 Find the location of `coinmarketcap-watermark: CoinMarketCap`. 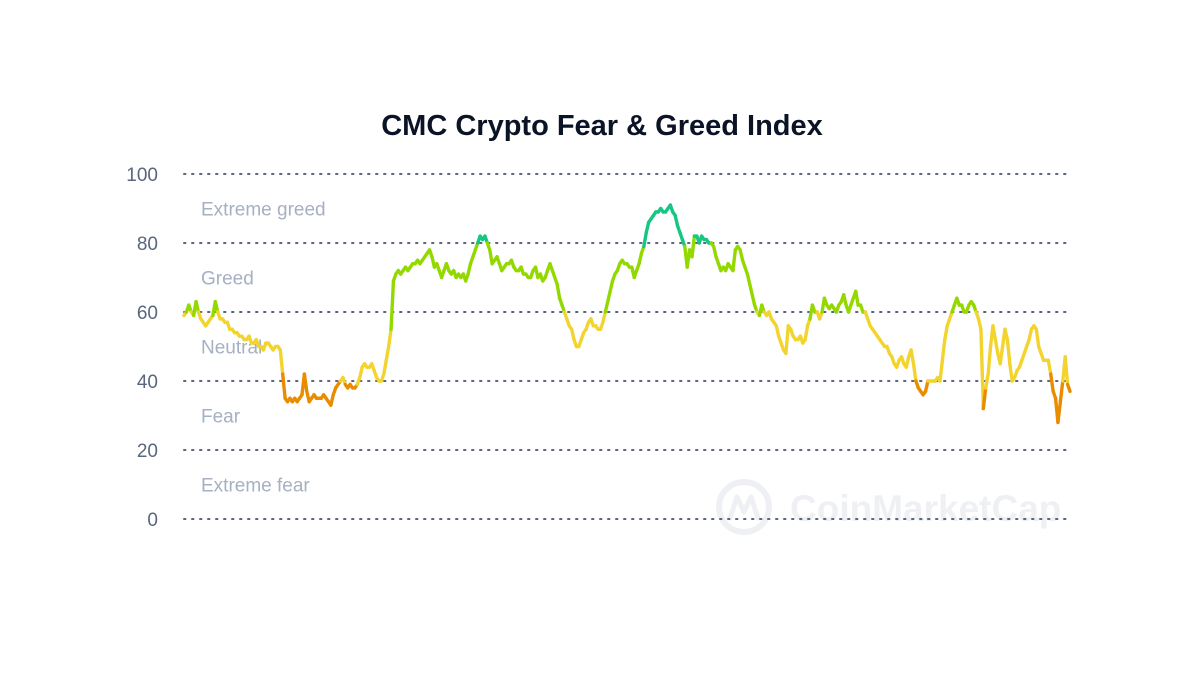

coinmarketcap-watermark: CoinMarketCap is located at coordinates (888, 507).